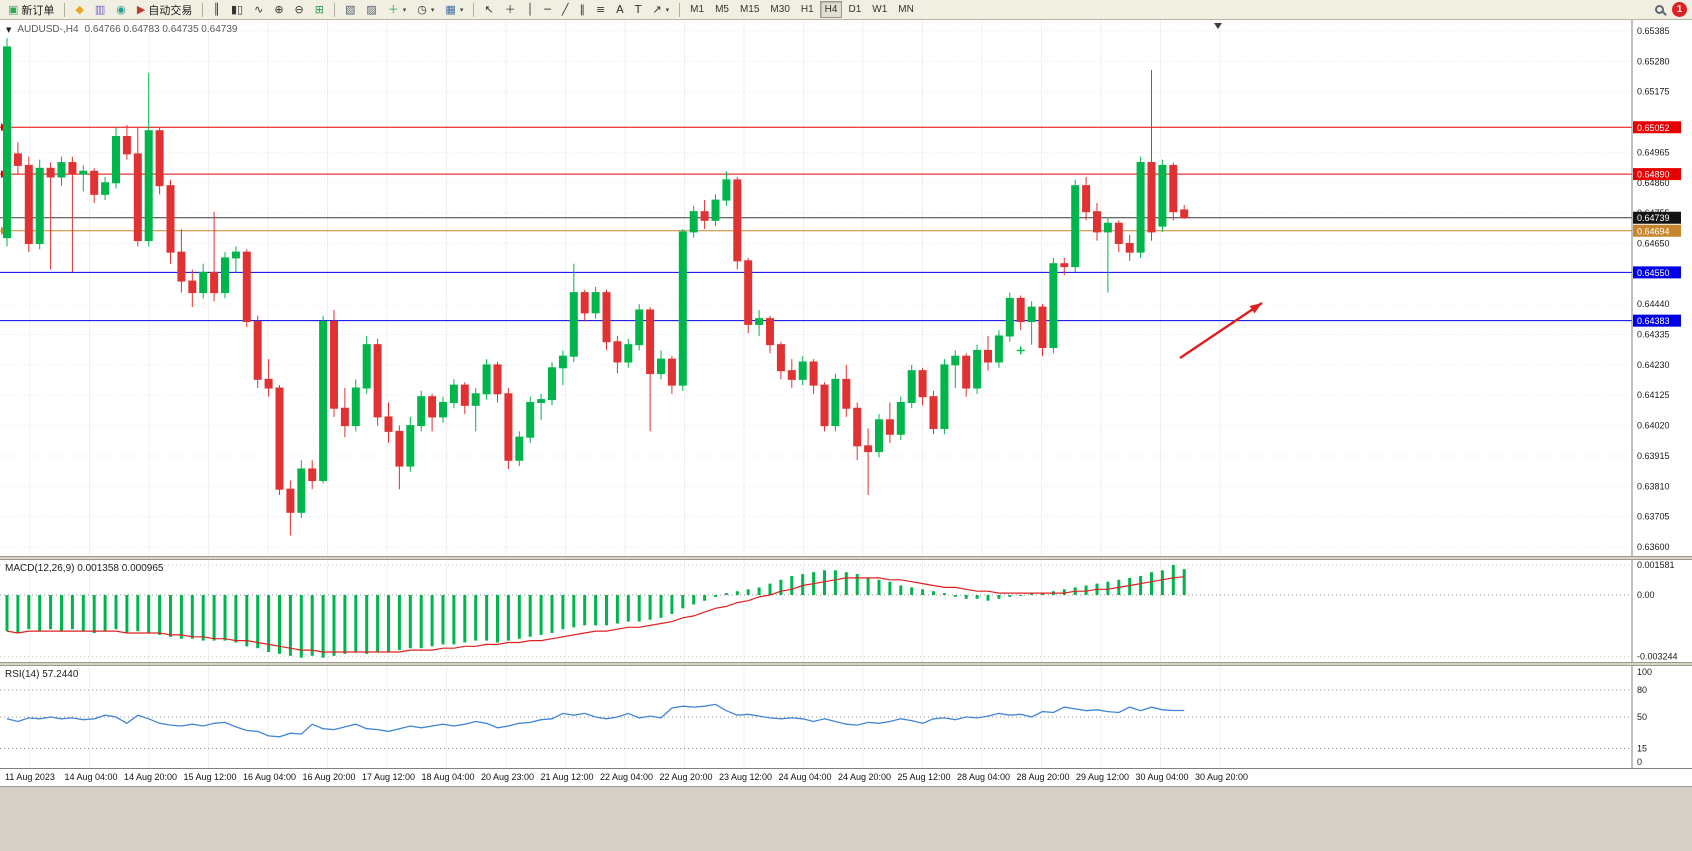  I want to click on timeframe-w1-button: W1, so click(880, 9).